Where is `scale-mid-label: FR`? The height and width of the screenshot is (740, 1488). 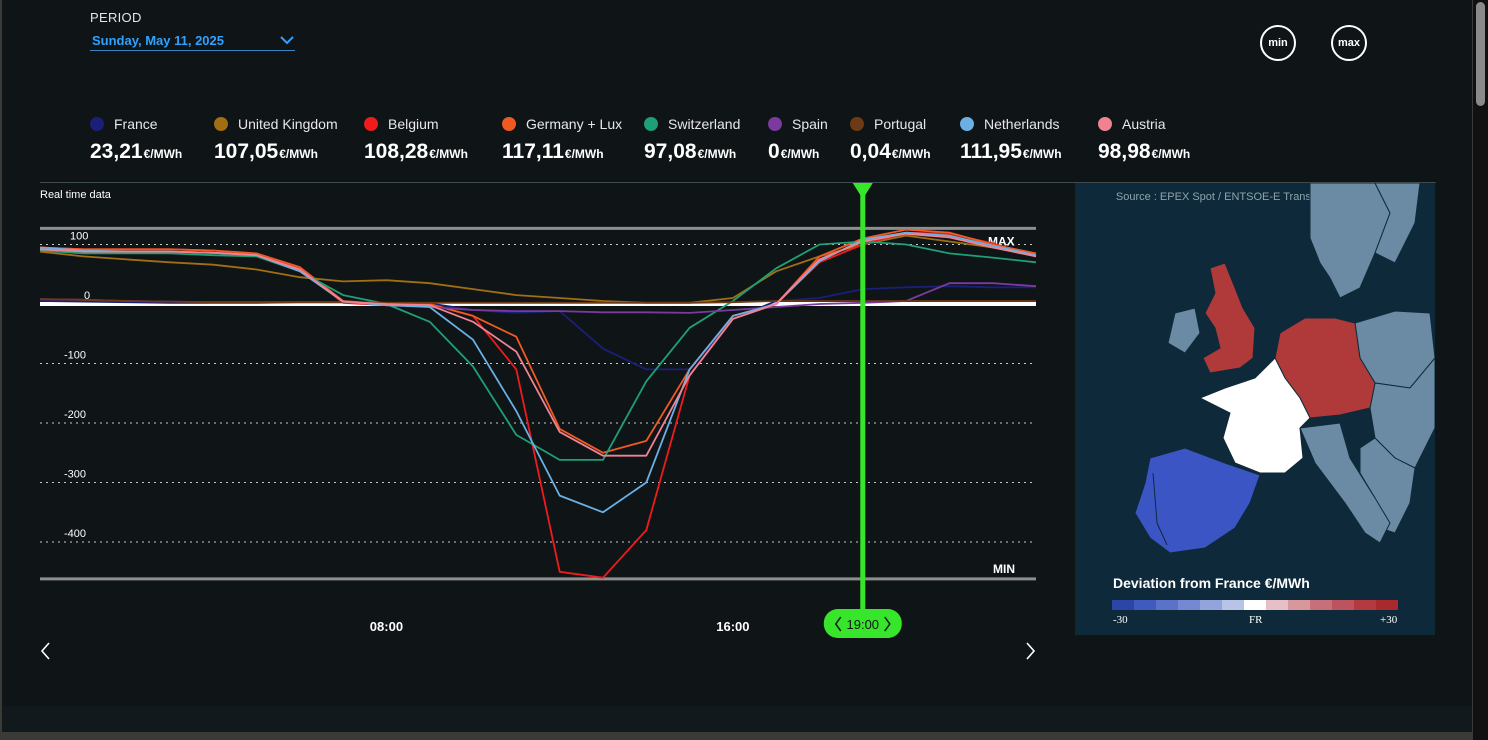
scale-mid-label: FR is located at coordinates (1256, 620).